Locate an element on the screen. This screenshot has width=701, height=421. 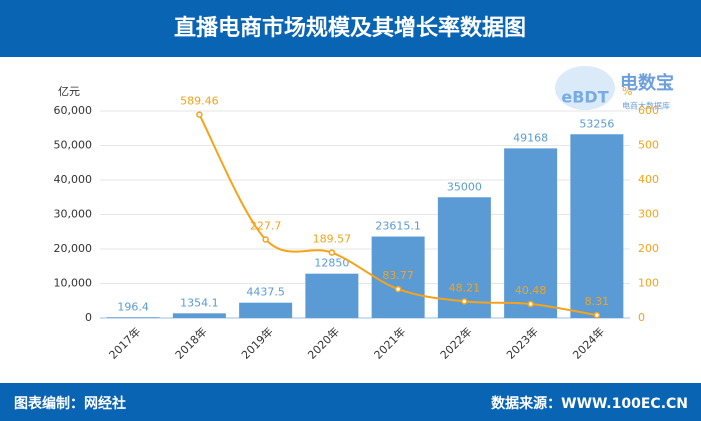
line-value-label: 40.48 is located at coordinates (531, 290).